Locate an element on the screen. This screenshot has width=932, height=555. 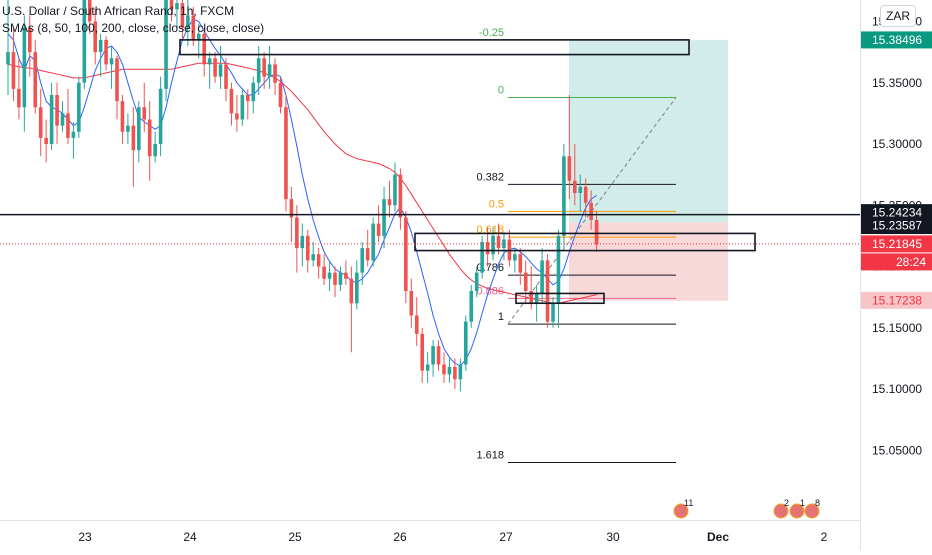
economic-events: 11 2 1 8 is located at coordinates (746, 508).